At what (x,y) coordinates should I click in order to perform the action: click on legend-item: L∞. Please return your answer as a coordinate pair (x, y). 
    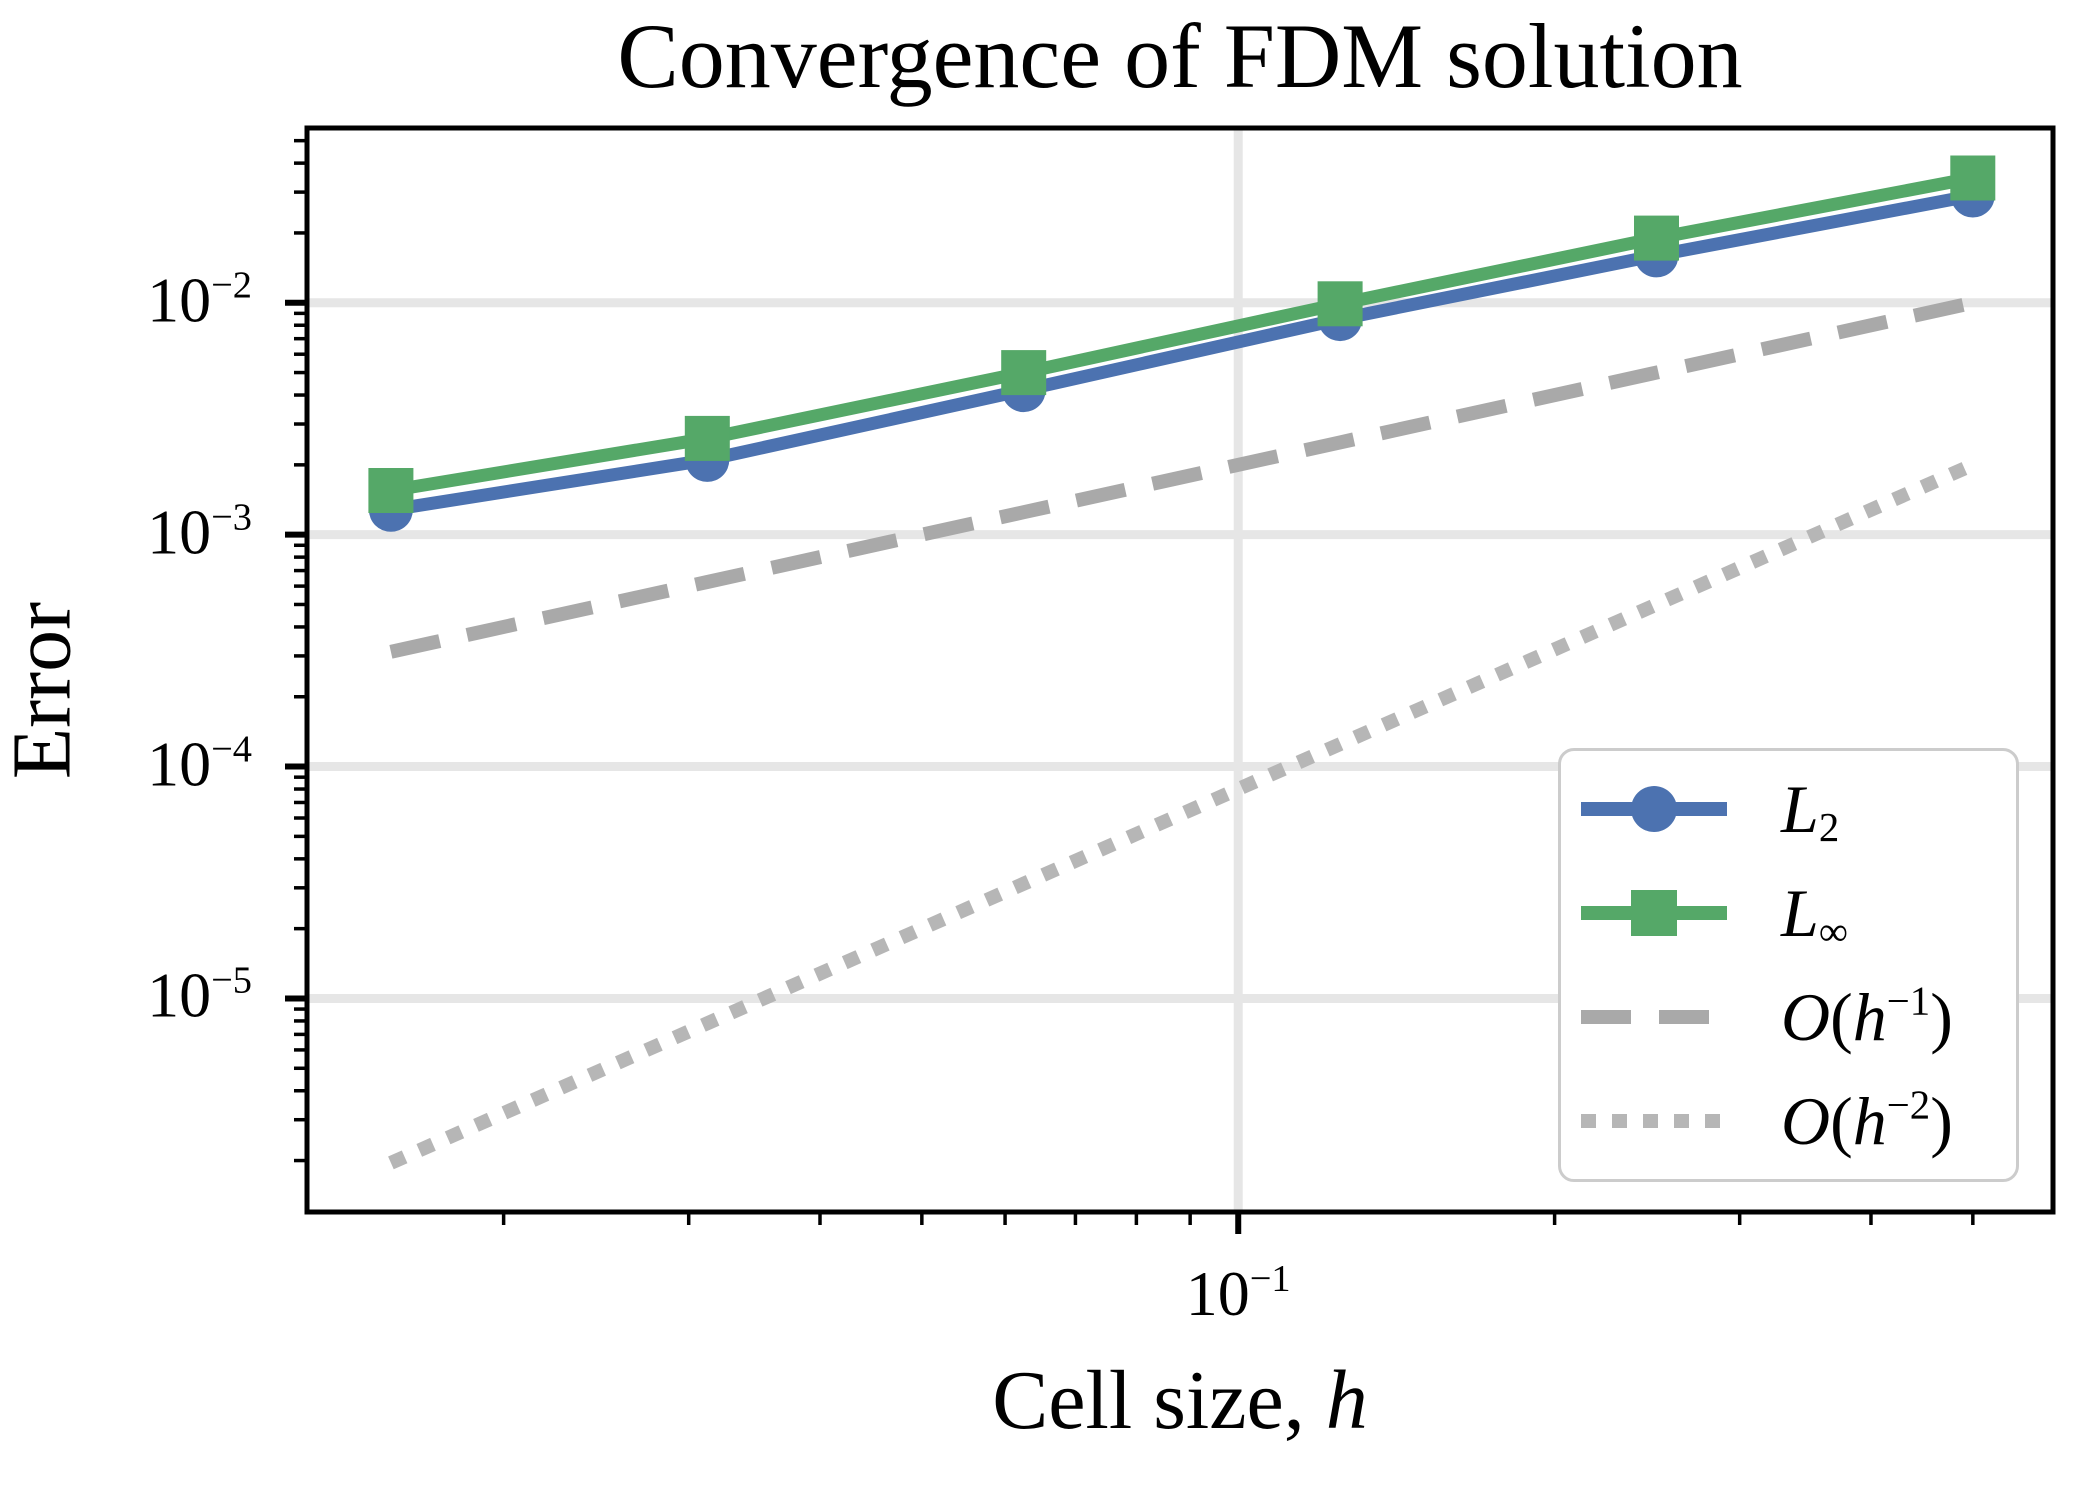
    Looking at the image, I should click on (1788, 913).